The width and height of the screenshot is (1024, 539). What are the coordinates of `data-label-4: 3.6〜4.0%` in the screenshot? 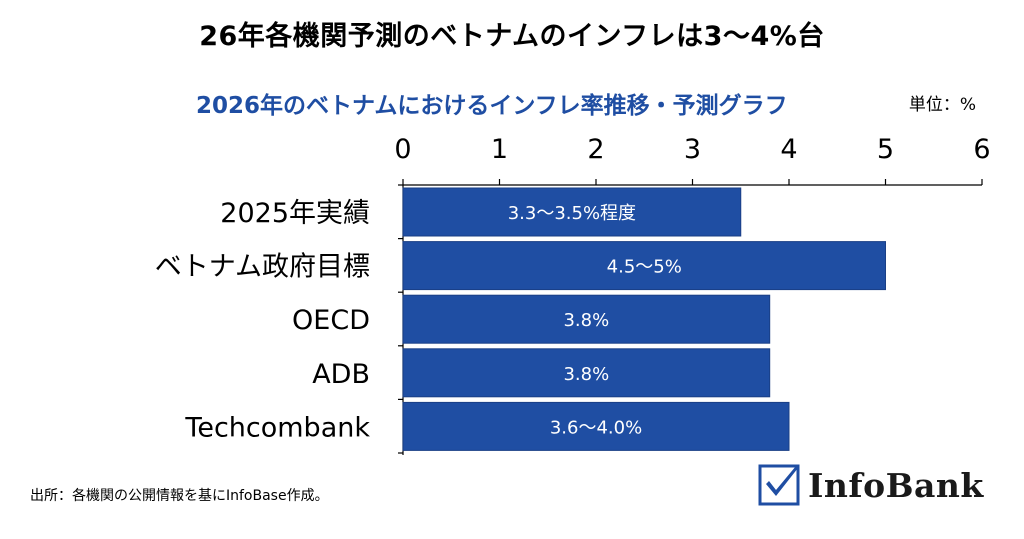 It's located at (596, 427).